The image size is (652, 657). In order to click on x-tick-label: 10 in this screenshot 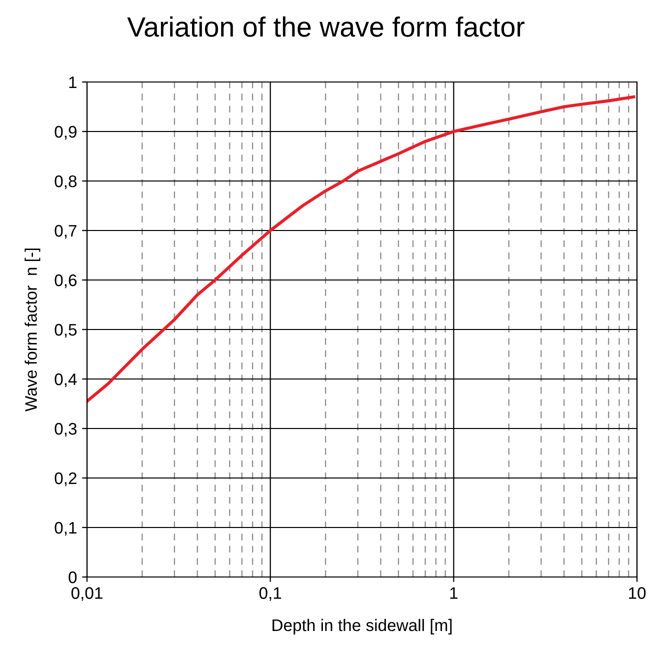, I will do `click(637, 593)`.